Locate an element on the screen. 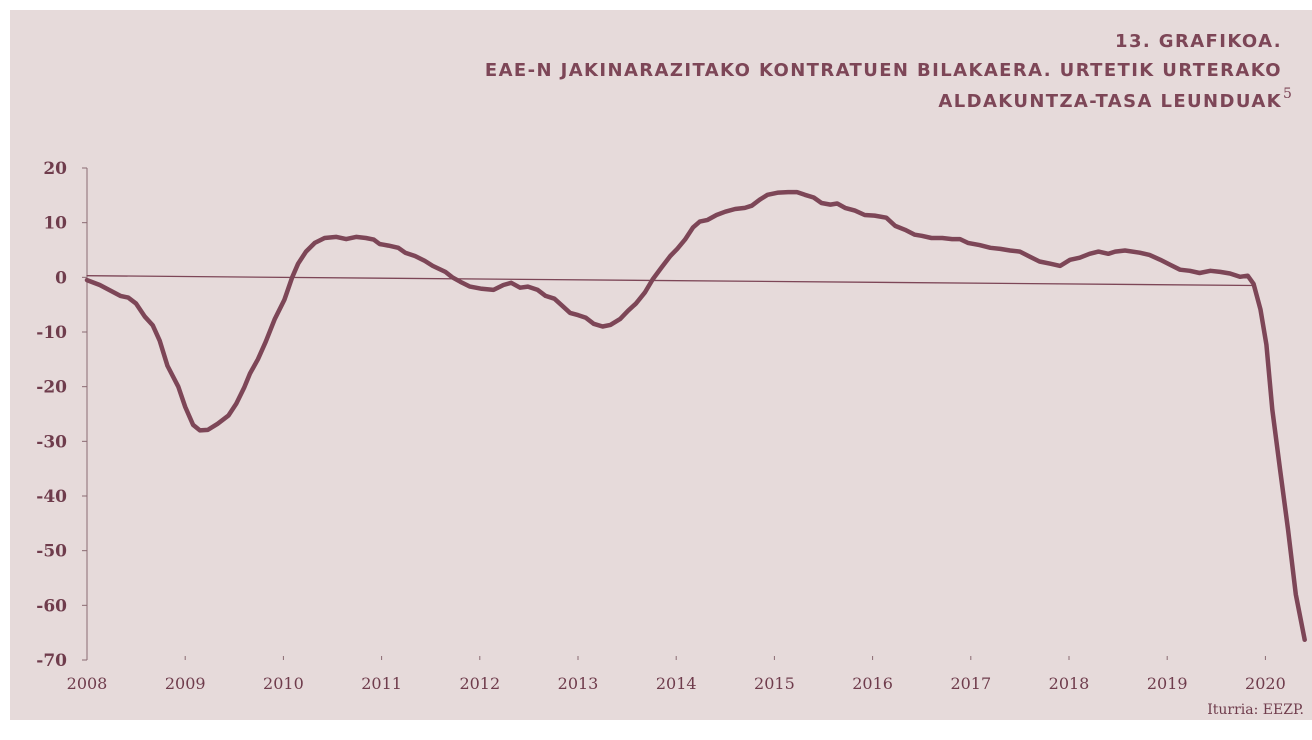 The image size is (1312, 740). y-tick-label: 20 is located at coordinates (55, 169).